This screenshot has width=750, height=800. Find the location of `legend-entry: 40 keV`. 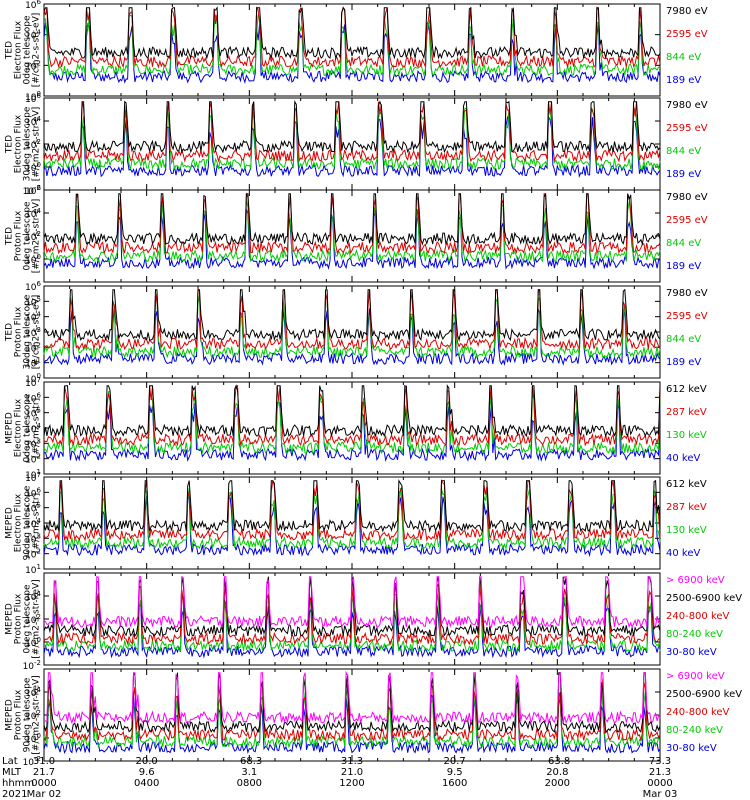

legend-entry: 40 keV is located at coordinates (683, 553).